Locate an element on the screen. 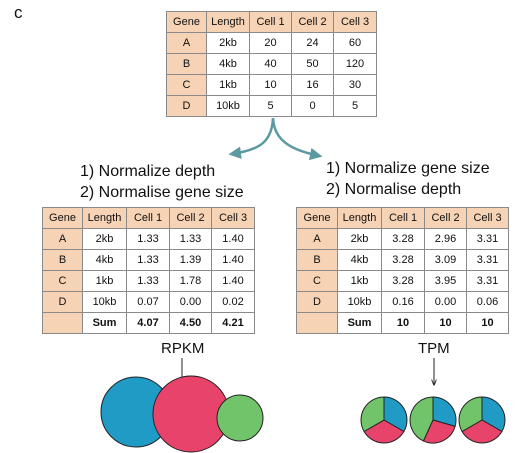 This screenshot has height=453, width=528. value-cell: 0.07 is located at coordinates (148, 302).